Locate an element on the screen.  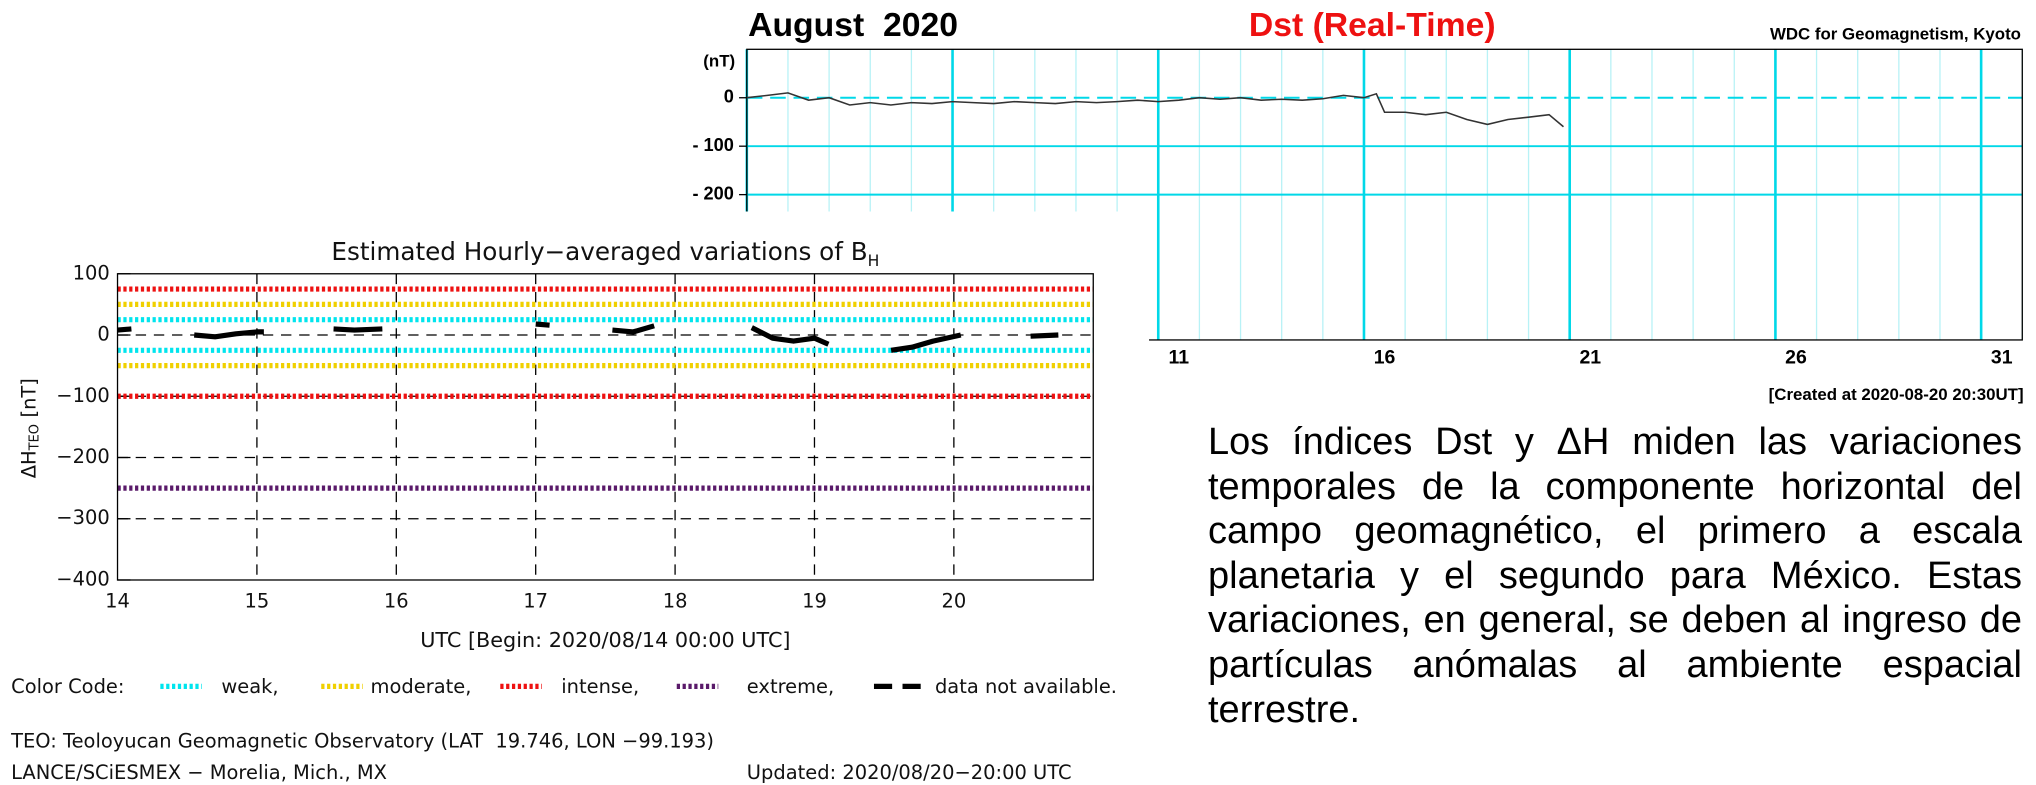
x-tick-label: 21 is located at coordinates (1590, 357).